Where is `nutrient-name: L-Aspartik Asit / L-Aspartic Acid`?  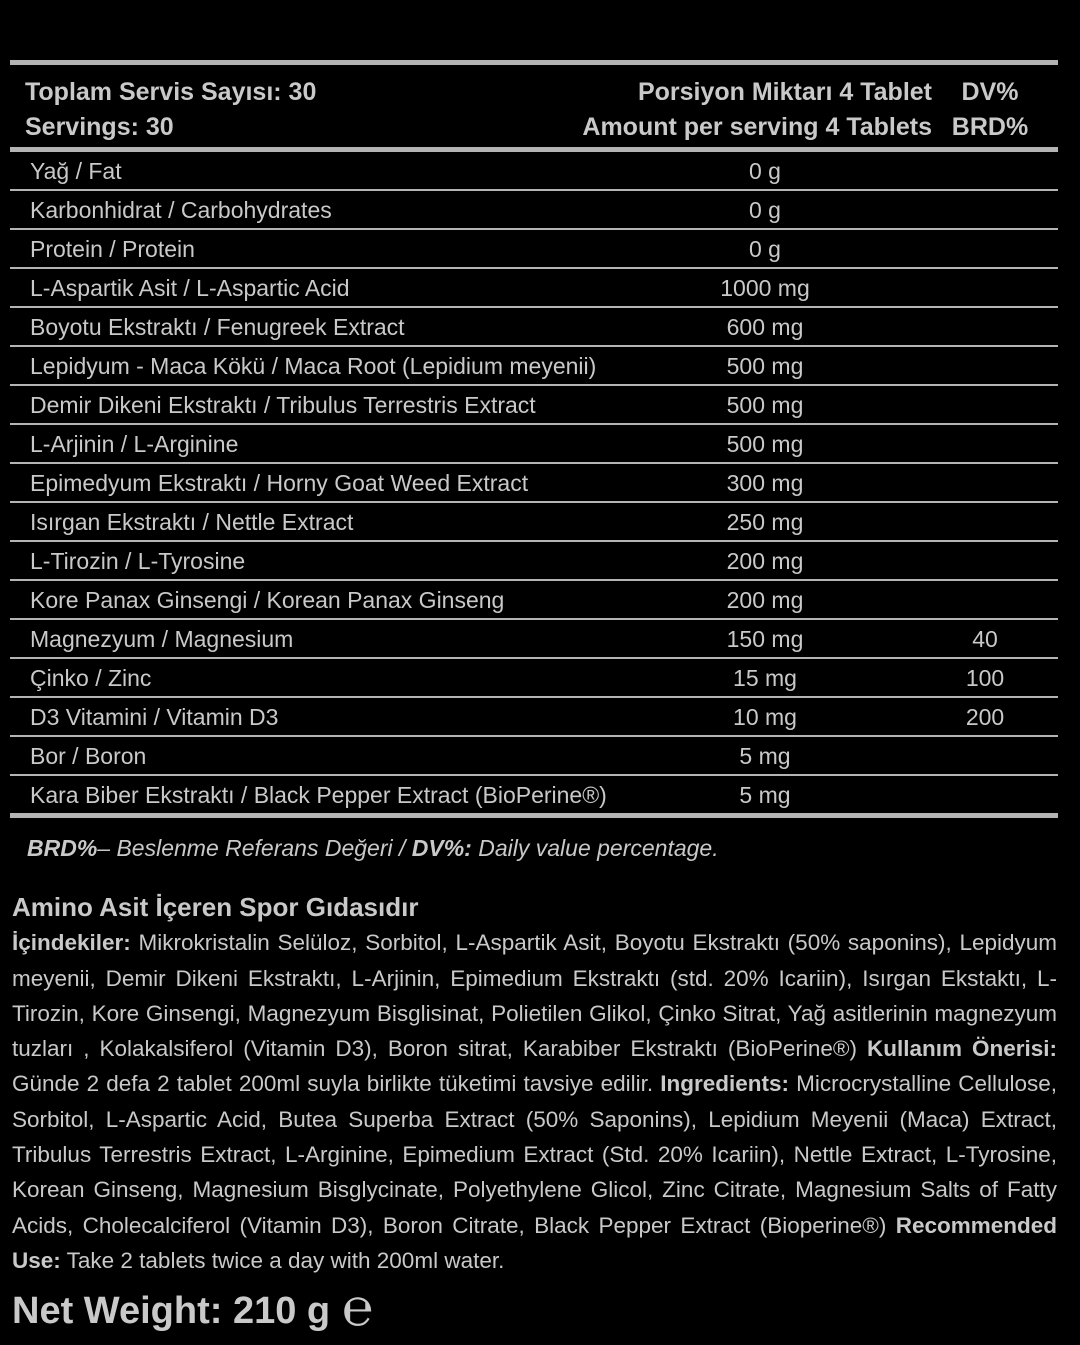
nutrient-name: L-Aspartik Asit / L-Aspartic Acid is located at coordinates (190, 288).